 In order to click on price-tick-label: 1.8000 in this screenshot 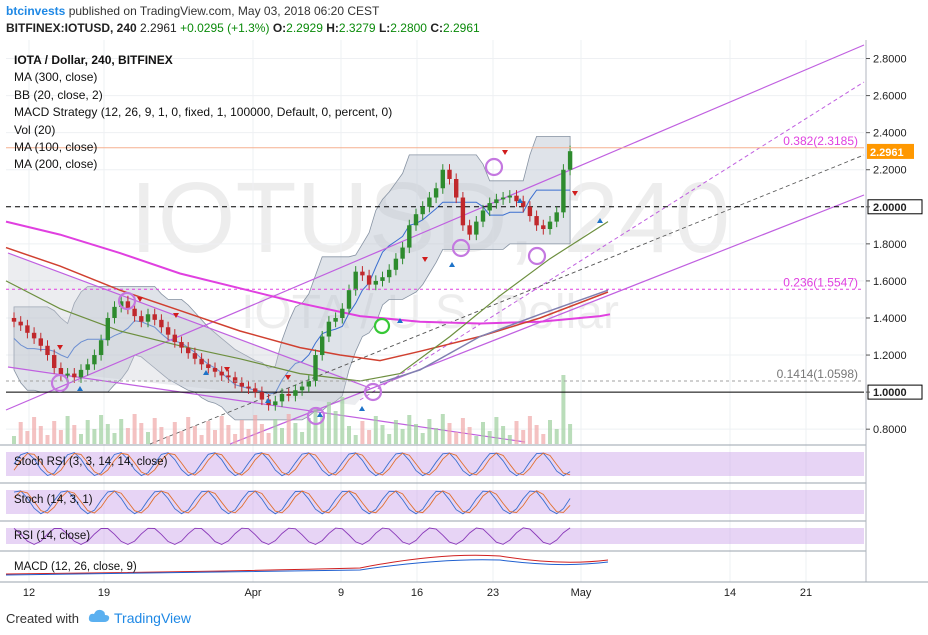, I will do `click(890, 245)`.